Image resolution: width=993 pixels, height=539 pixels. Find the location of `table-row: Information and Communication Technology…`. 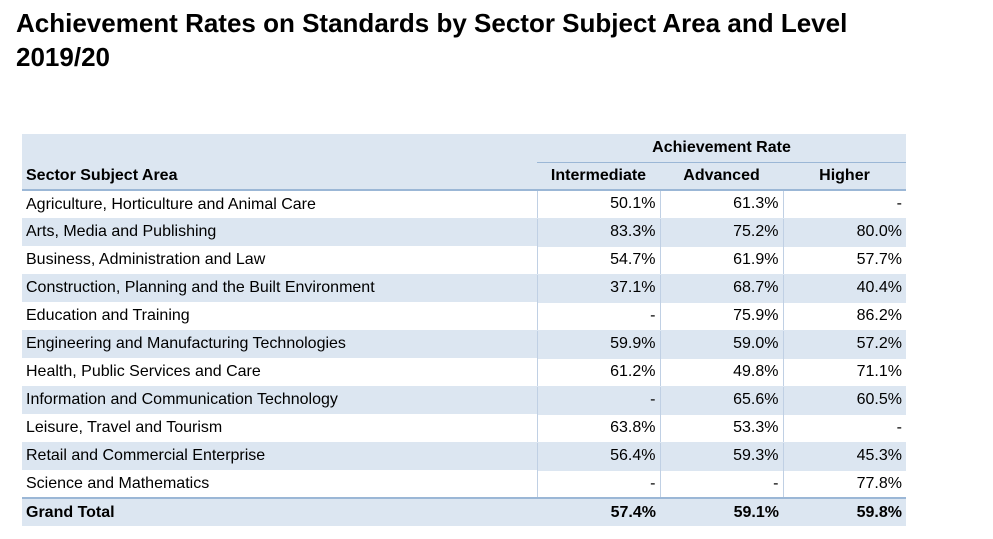

table-row: Information and Communication Technology… is located at coordinates (464, 400).